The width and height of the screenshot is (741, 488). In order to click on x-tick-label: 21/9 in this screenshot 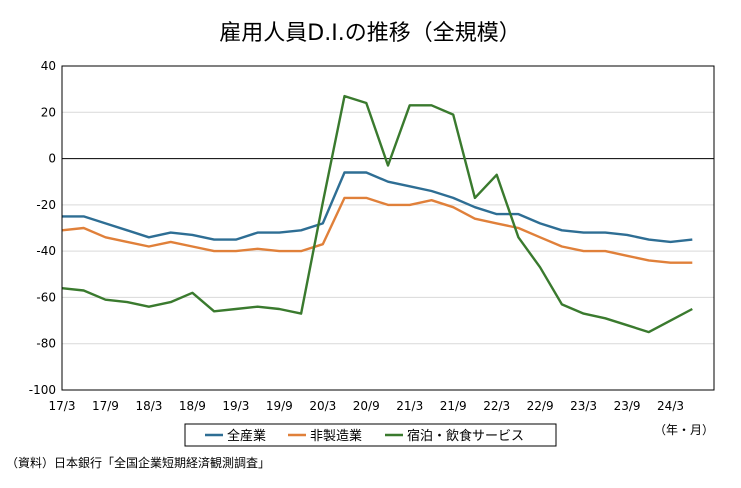, I will do `click(453, 406)`.